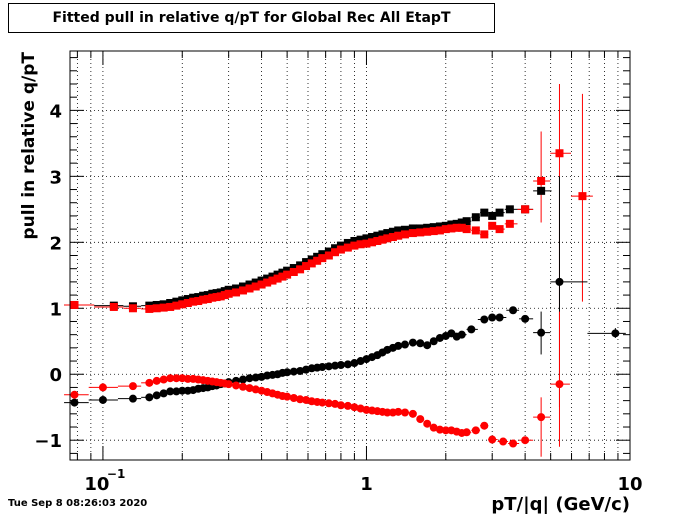 Image resolution: width=700 pixels, height=514 pixels. Describe the element at coordinates (560, 504) in the screenshot. I see `x-axis-label: pT/|q| (GeV/c)` at that location.